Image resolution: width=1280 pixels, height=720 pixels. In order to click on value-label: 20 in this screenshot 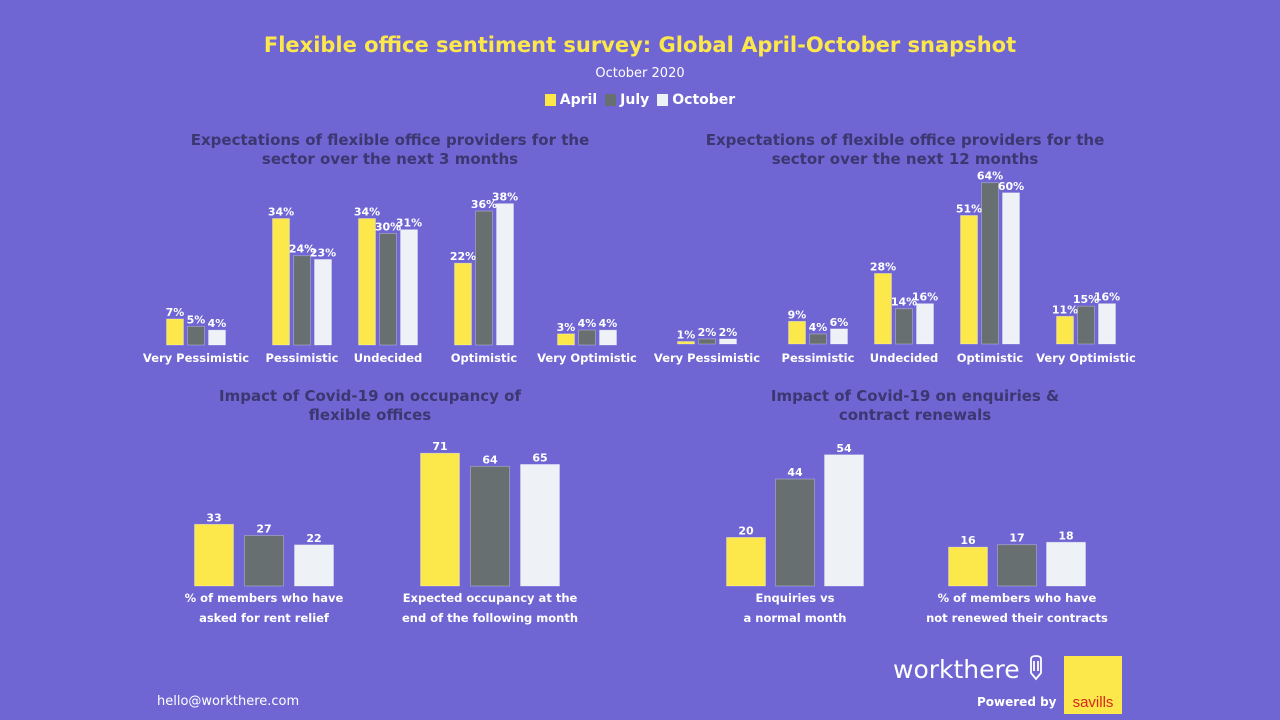, I will do `click(746, 530)`.